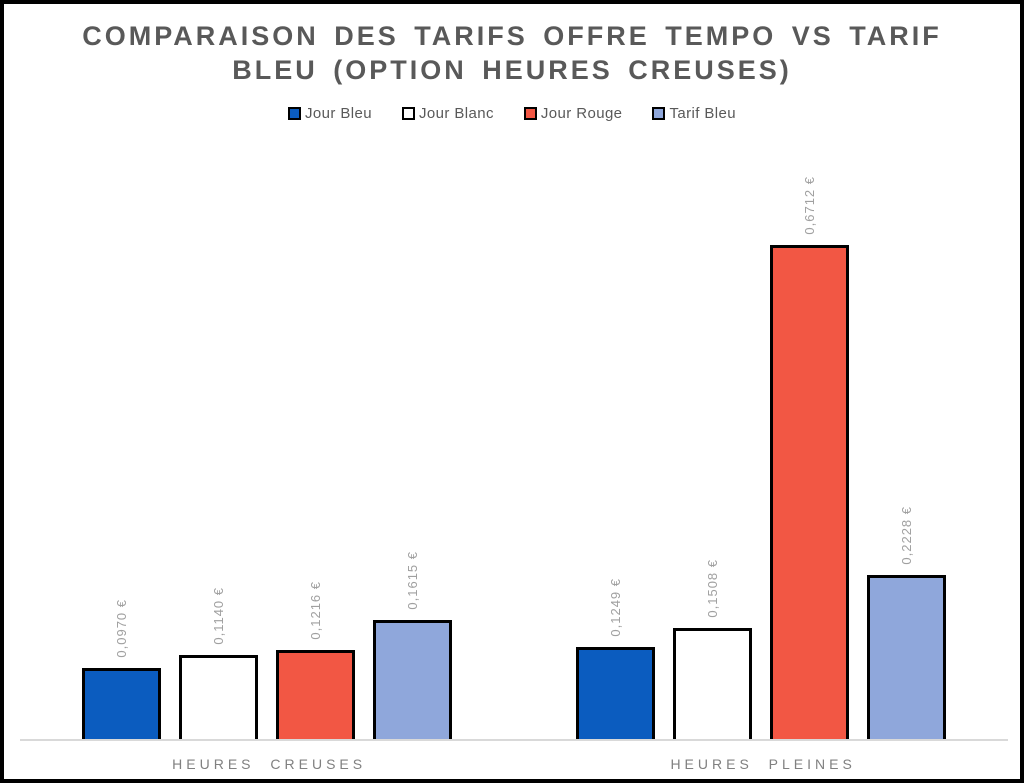  What do you see at coordinates (218, 490) in the screenshot?
I see `bar-col-jour-blanc: 0,1140 €` at bounding box center [218, 490].